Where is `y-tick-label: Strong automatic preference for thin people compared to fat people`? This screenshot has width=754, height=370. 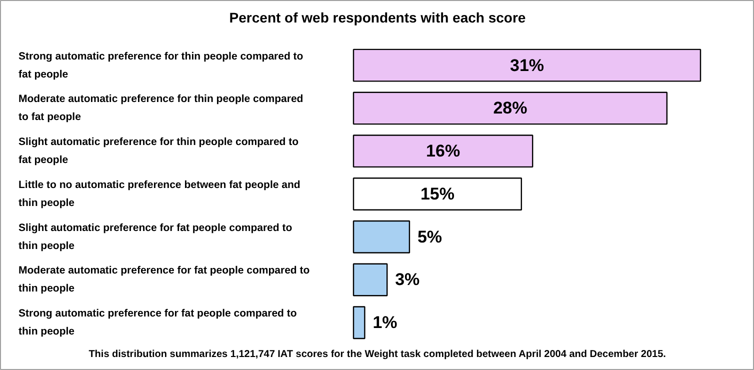
y-tick-label: Strong automatic preference for thin people compared to fat people is located at coordinates (161, 65).